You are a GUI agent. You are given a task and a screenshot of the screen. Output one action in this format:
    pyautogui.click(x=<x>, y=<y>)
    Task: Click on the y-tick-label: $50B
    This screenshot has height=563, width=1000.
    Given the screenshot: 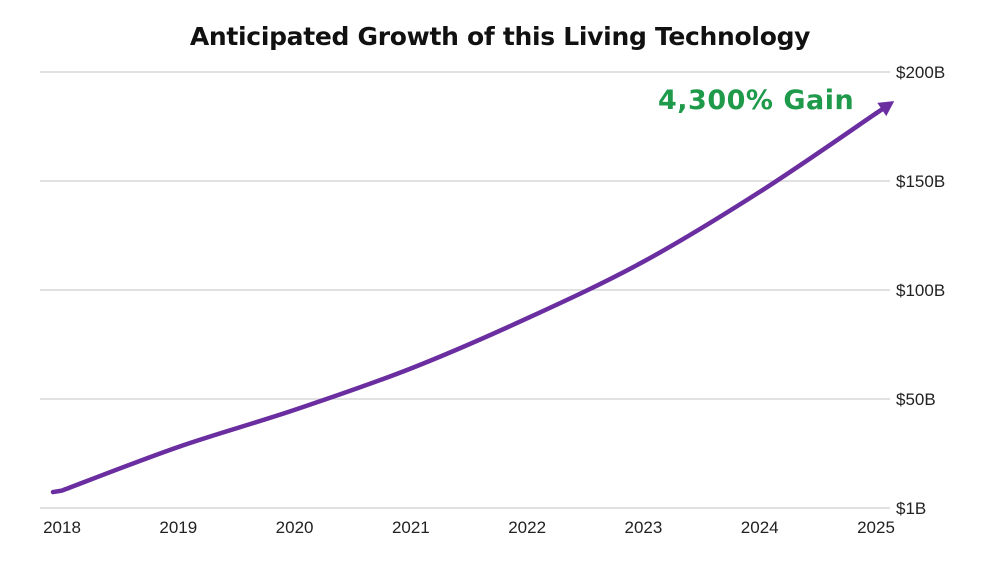 What is the action you would take?
    pyautogui.click(x=916, y=399)
    